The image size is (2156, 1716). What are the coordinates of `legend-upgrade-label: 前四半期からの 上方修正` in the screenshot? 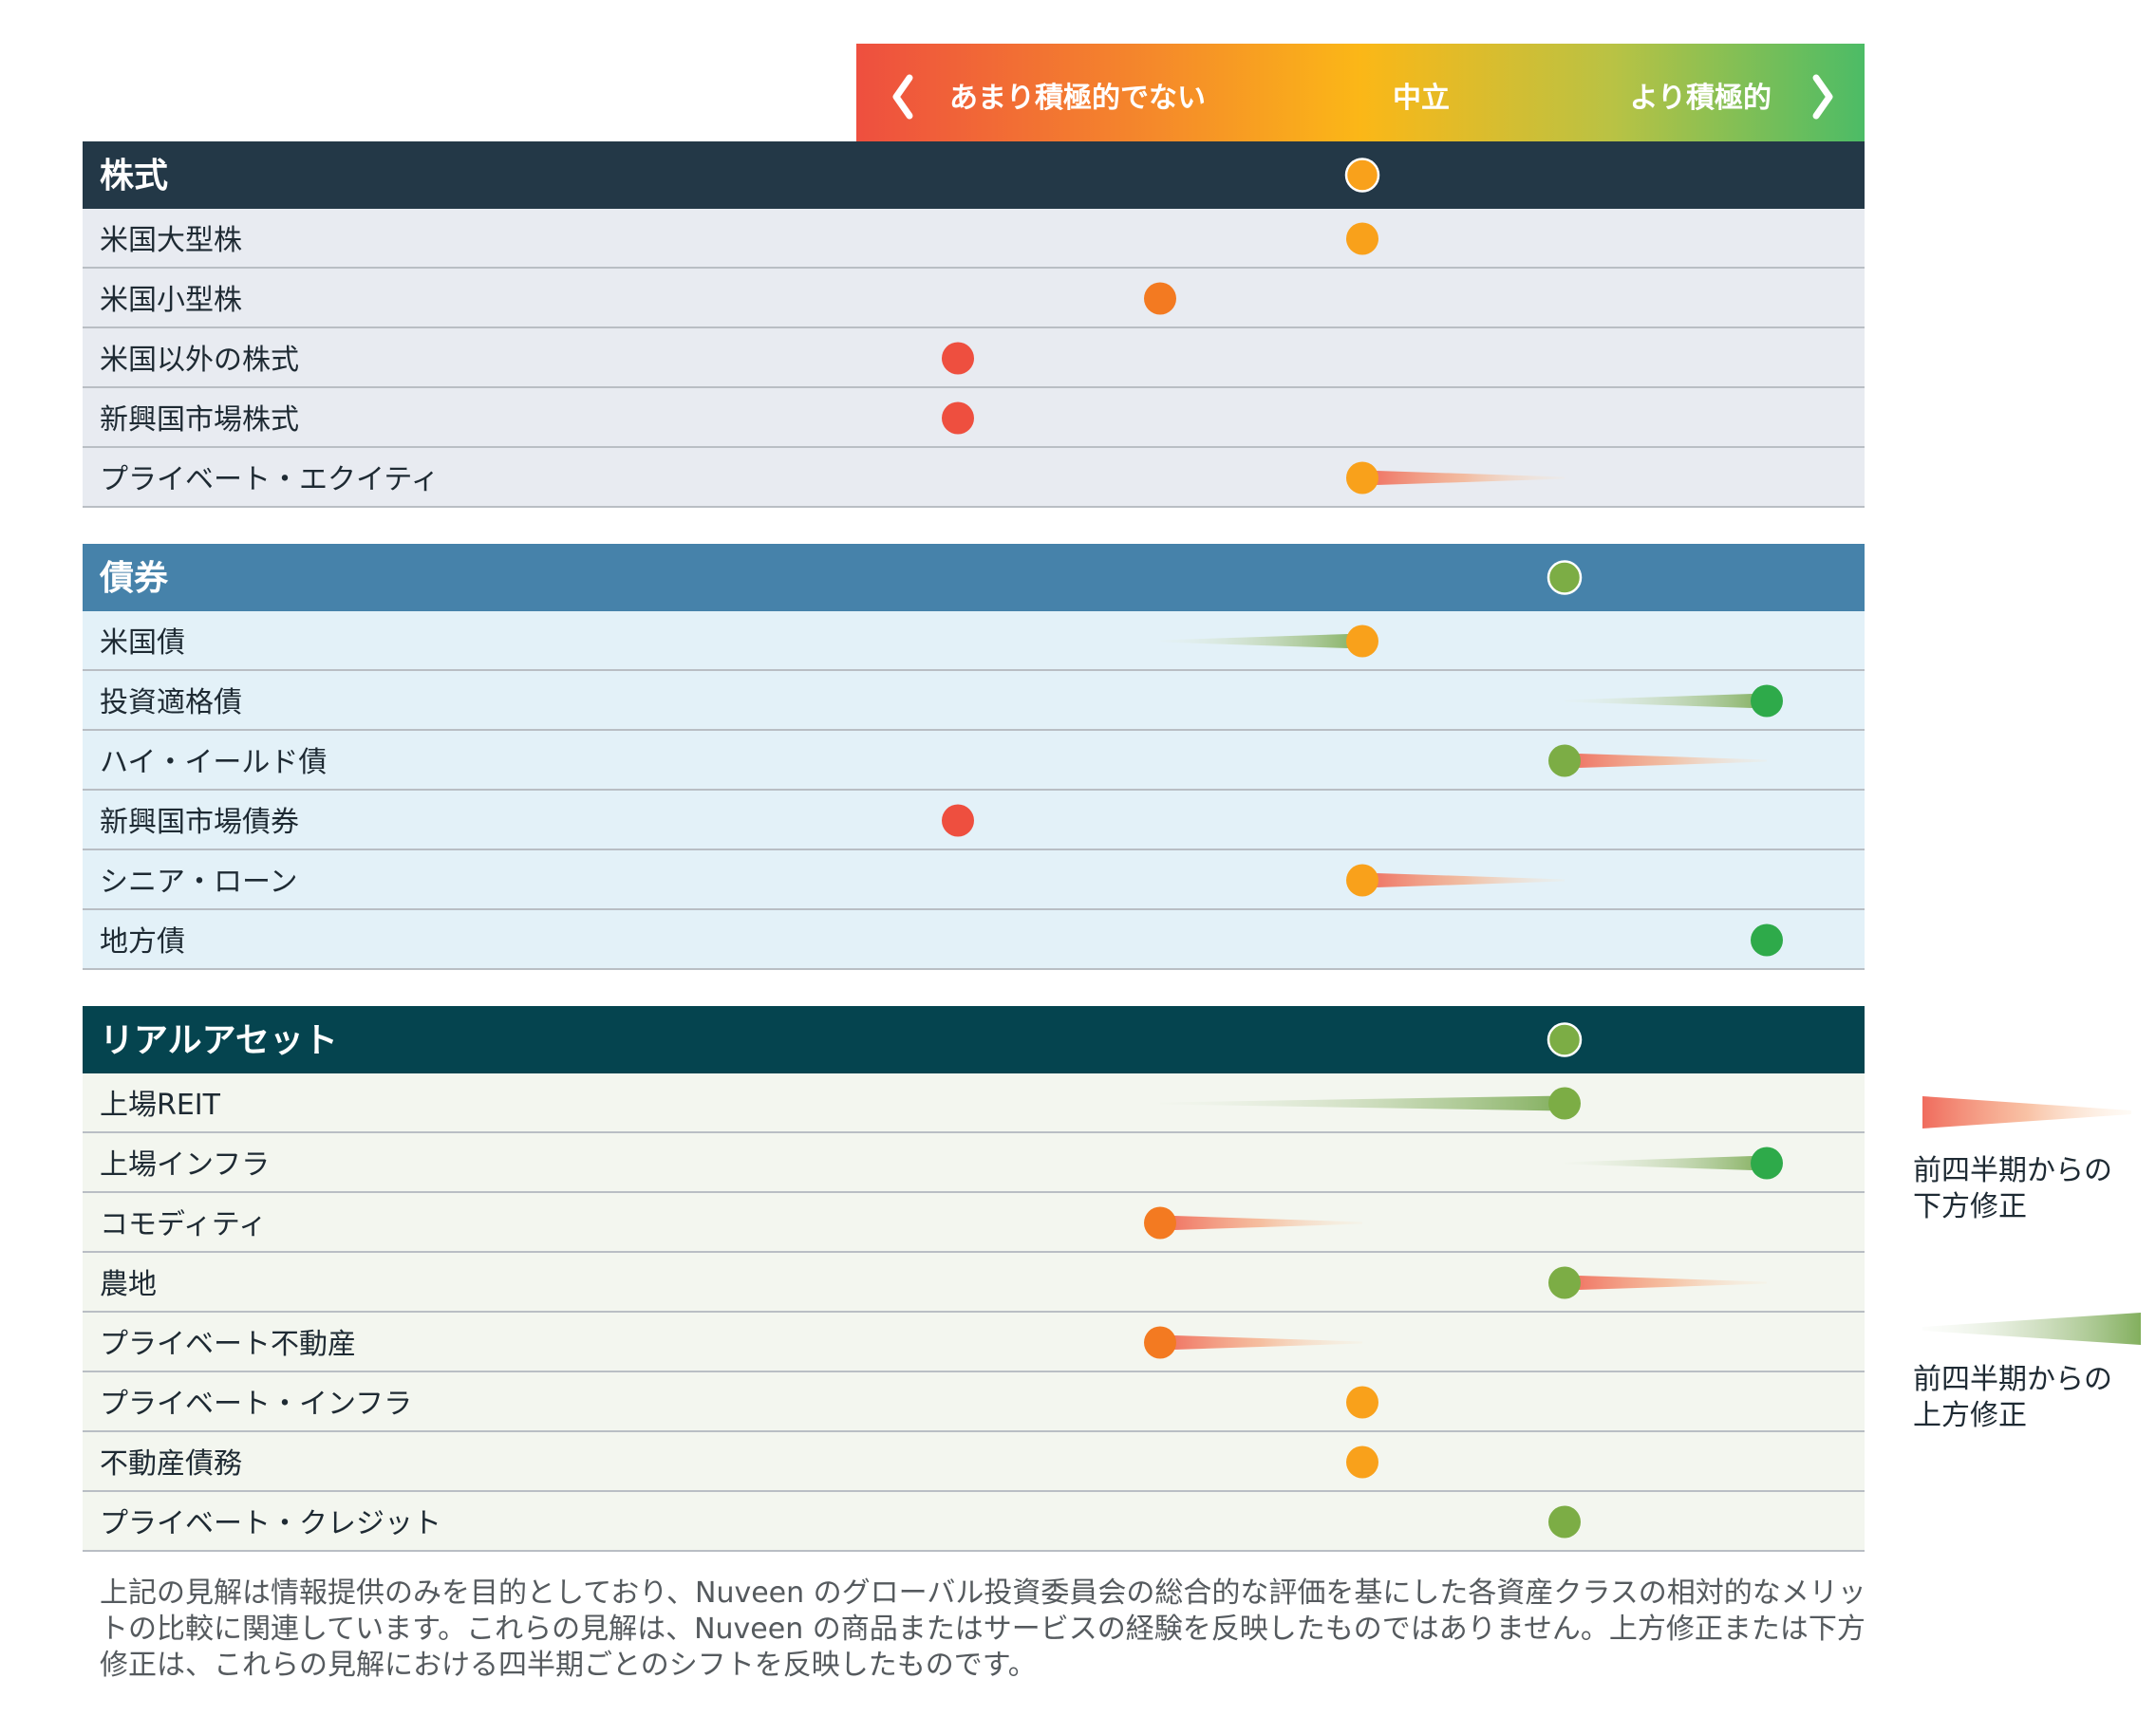 It's located at (2012, 1397).